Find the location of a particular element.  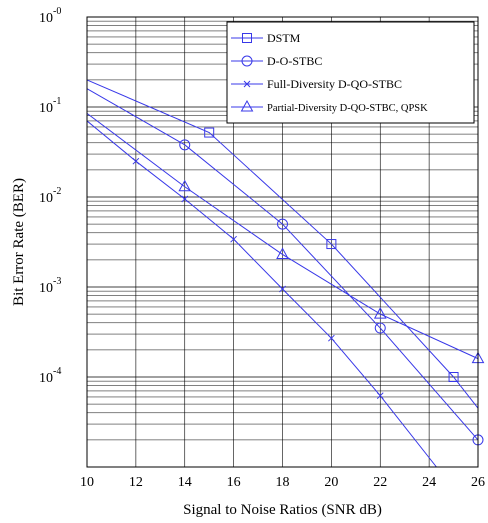

y-tick-label: 10⁻⁰ is located at coordinates (50, 16).